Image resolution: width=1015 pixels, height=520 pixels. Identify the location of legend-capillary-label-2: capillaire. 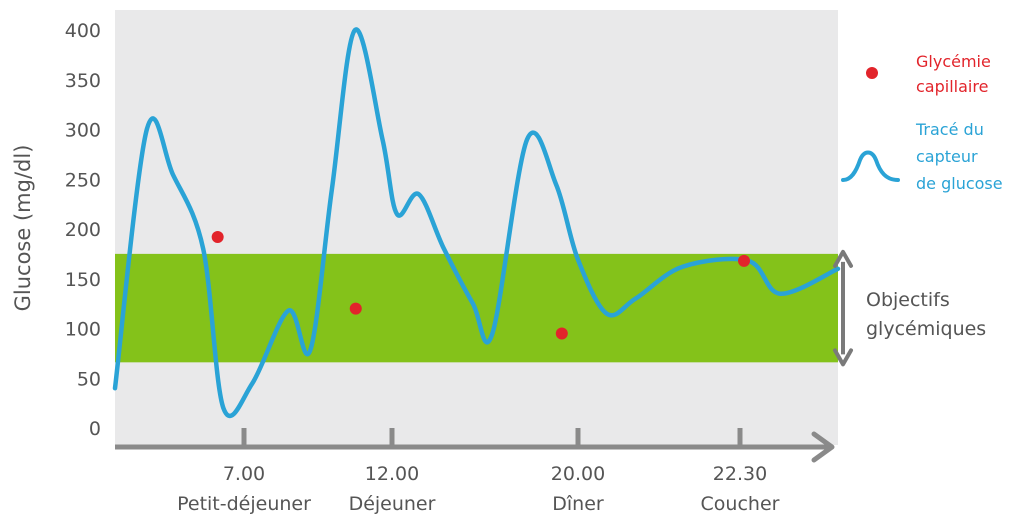
(952, 86).